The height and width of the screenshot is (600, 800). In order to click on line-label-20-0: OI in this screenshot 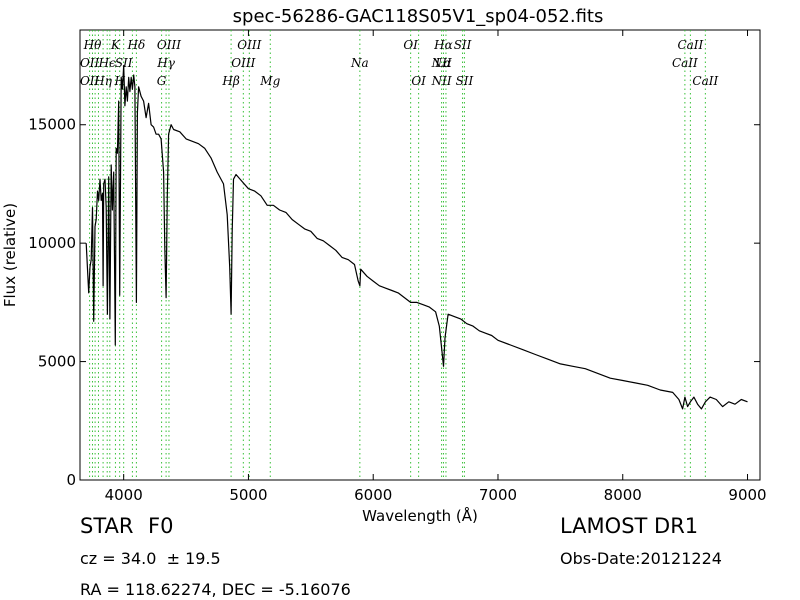, I will do `click(410, 45)`.